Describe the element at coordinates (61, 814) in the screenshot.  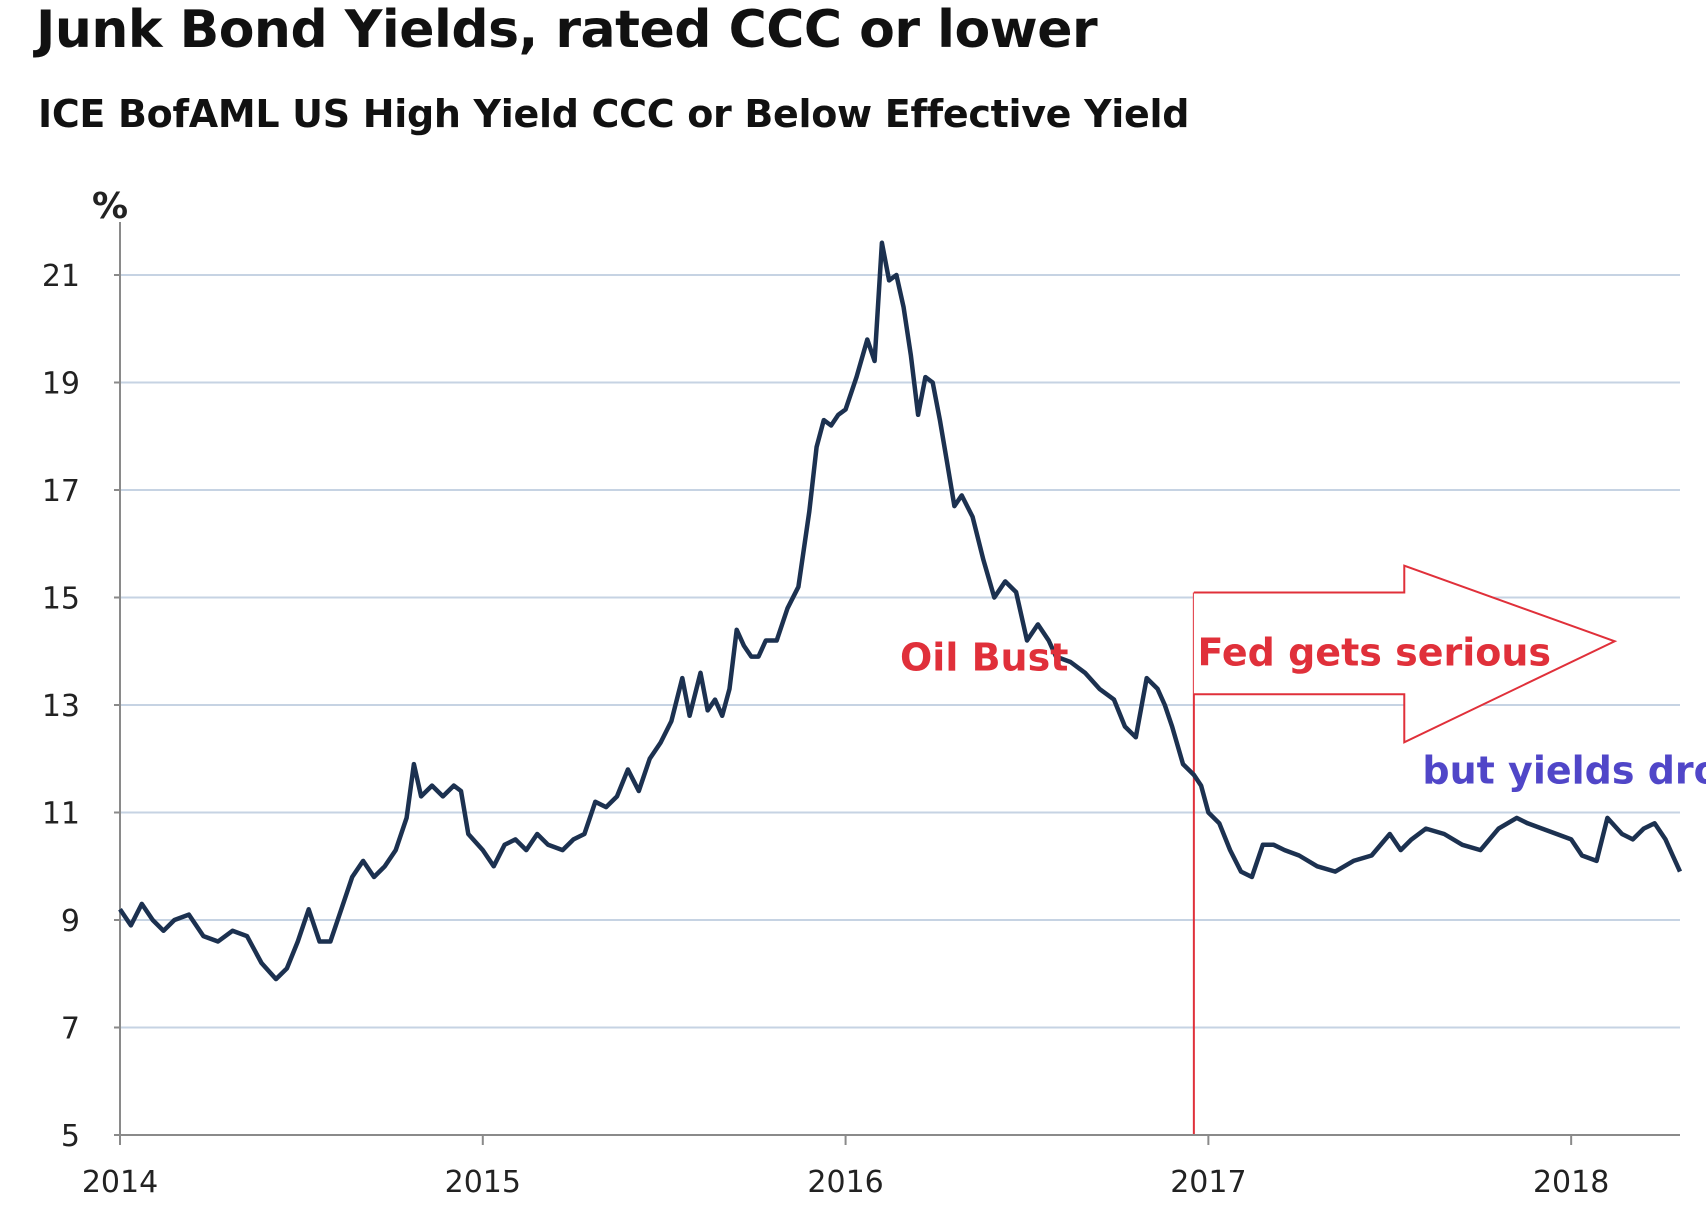
I see `y-tick-label: 11` at that location.